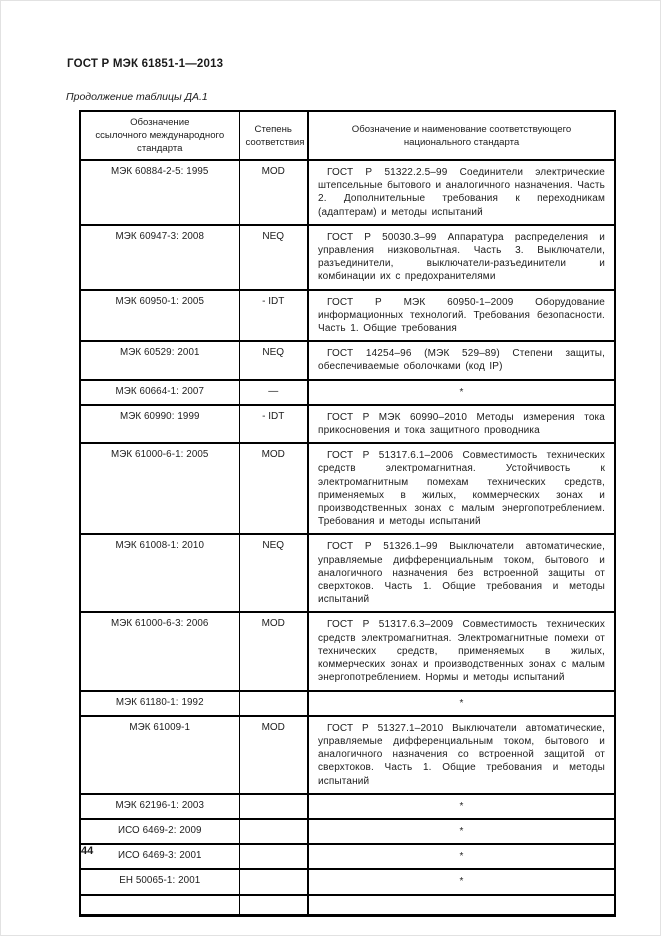  I want to click on cell-international-designation: МЭК 60664-1: 2007, so click(159, 392).